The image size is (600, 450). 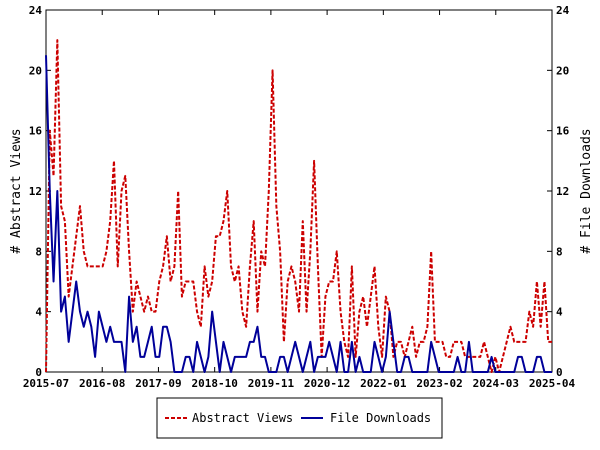 What do you see at coordinates (16, 190) in the screenshot?
I see `y-axis-title-left: # Abstract Views` at bounding box center [16, 190].